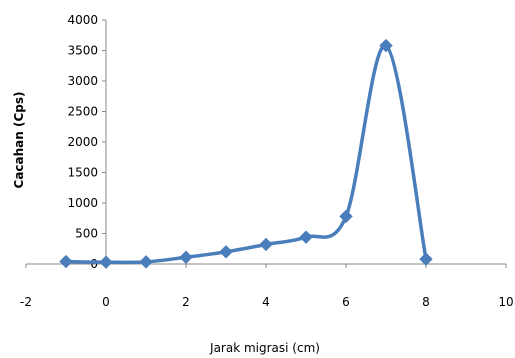 Image resolution: width=515 pixels, height=358 pixels. Describe the element at coordinates (264, 348) in the screenshot. I see `x-axis-label: Jarak migrasi (cm)` at that location.